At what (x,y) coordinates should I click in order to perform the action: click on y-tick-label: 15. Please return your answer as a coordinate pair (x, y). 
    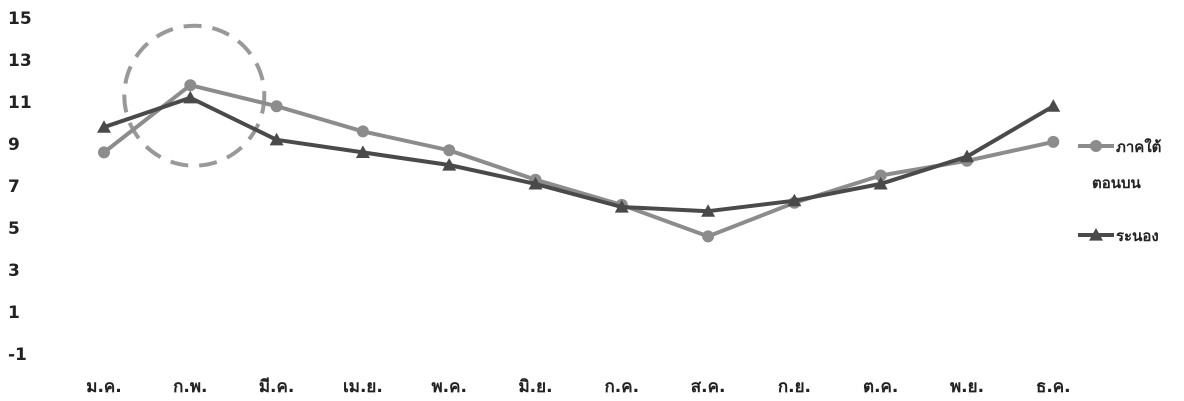
    Looking at the image, I should click on (20, 19).